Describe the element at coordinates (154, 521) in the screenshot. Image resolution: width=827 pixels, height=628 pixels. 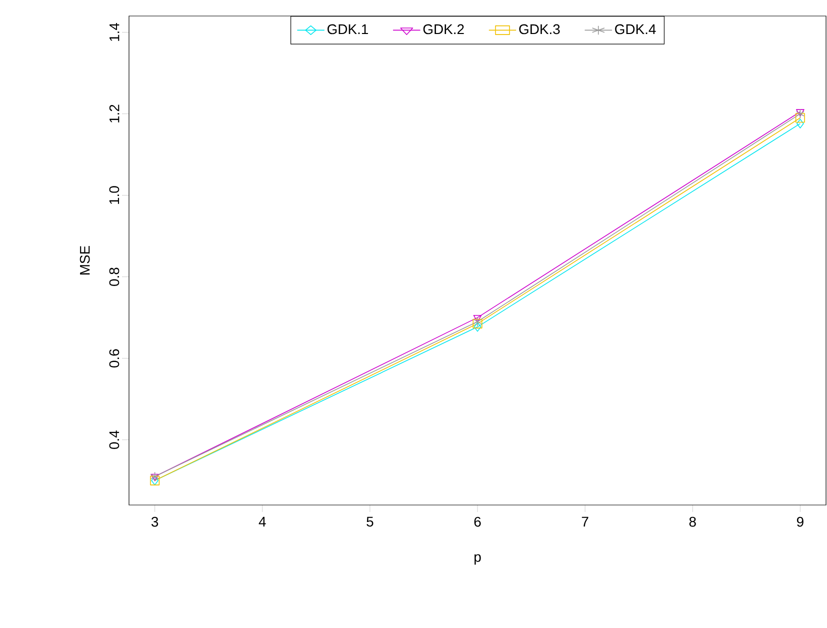
I see `x-tick-label: 3` at that location.